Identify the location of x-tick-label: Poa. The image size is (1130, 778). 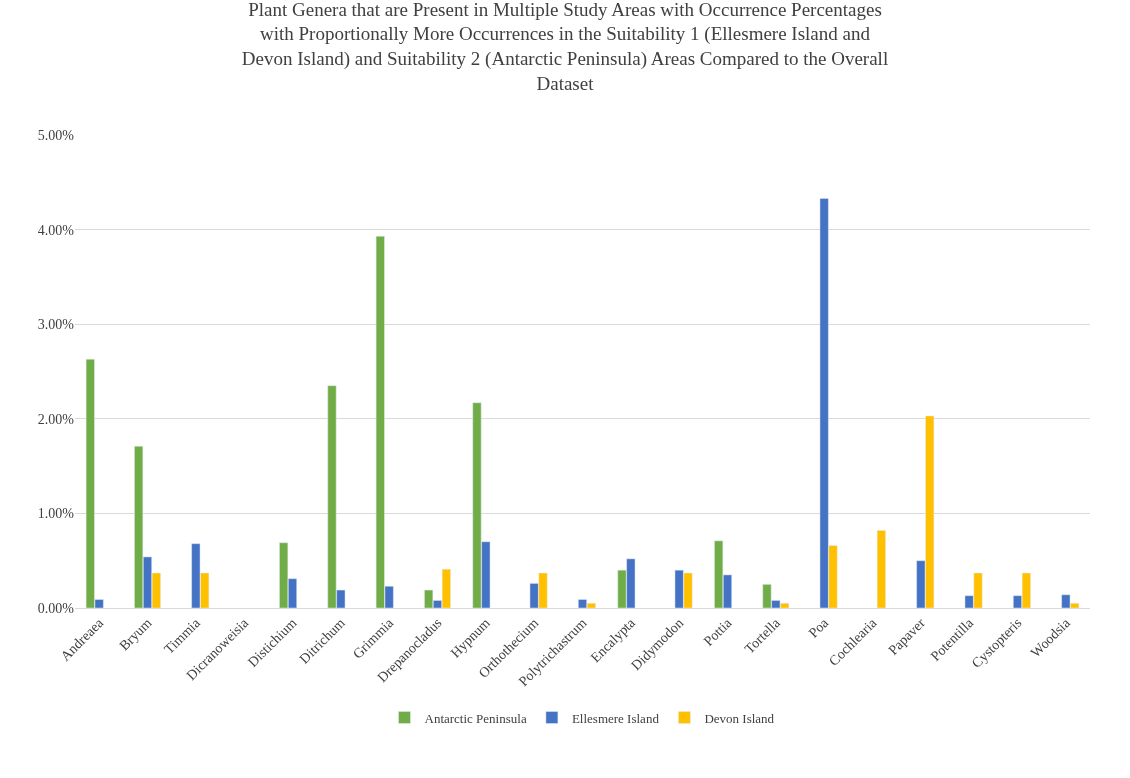
(818, 627).